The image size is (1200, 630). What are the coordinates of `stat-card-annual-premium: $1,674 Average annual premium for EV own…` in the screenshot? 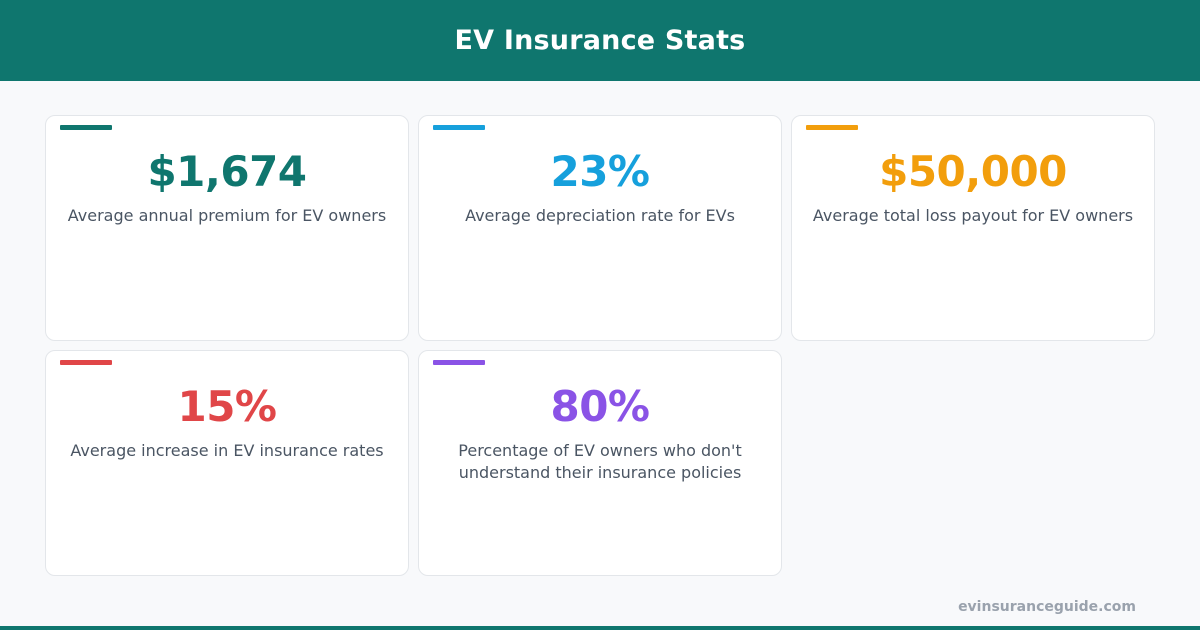 It's located at (227, 228).